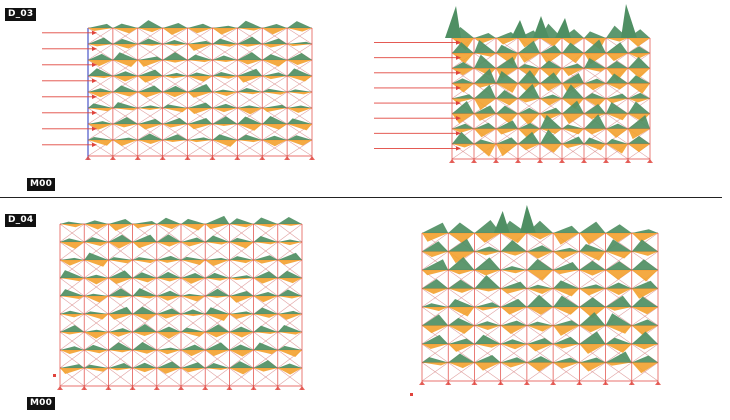 The image size is (730, 420). Describe the element at coordinates (179, 302) in the screenshot. I see `d04-frame-moment-diagram-lateral` at that location.